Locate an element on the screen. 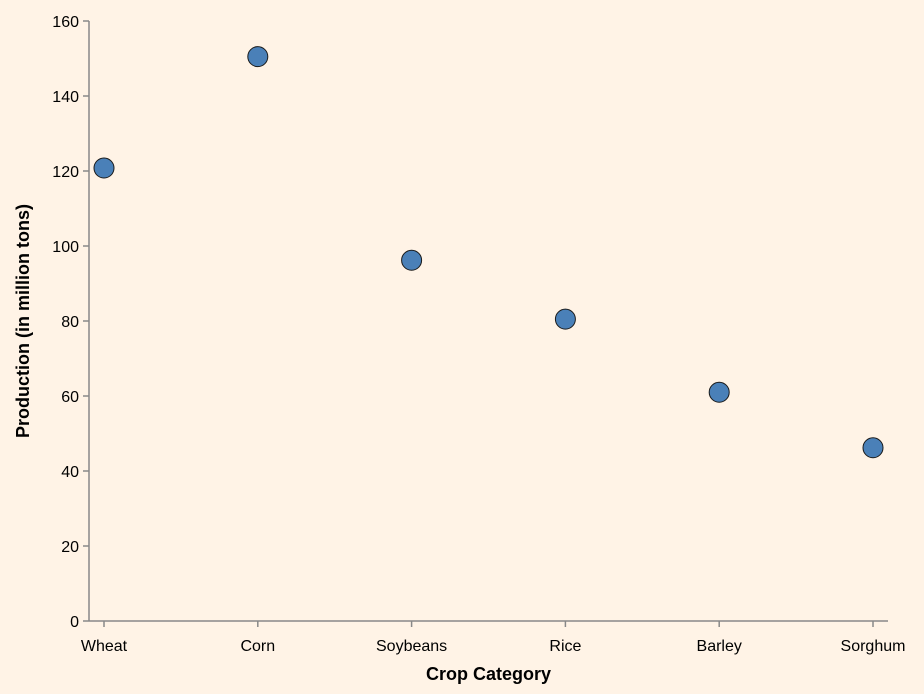 This screenshot has height=694, width=924. x-tick-label: Rice is located at coordinates (565, 646).